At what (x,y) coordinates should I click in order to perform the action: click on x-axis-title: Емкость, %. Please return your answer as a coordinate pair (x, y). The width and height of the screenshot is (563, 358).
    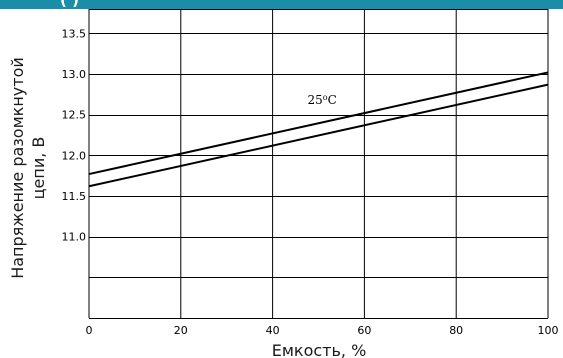
    Looking at the image, I should click on (319, 349).